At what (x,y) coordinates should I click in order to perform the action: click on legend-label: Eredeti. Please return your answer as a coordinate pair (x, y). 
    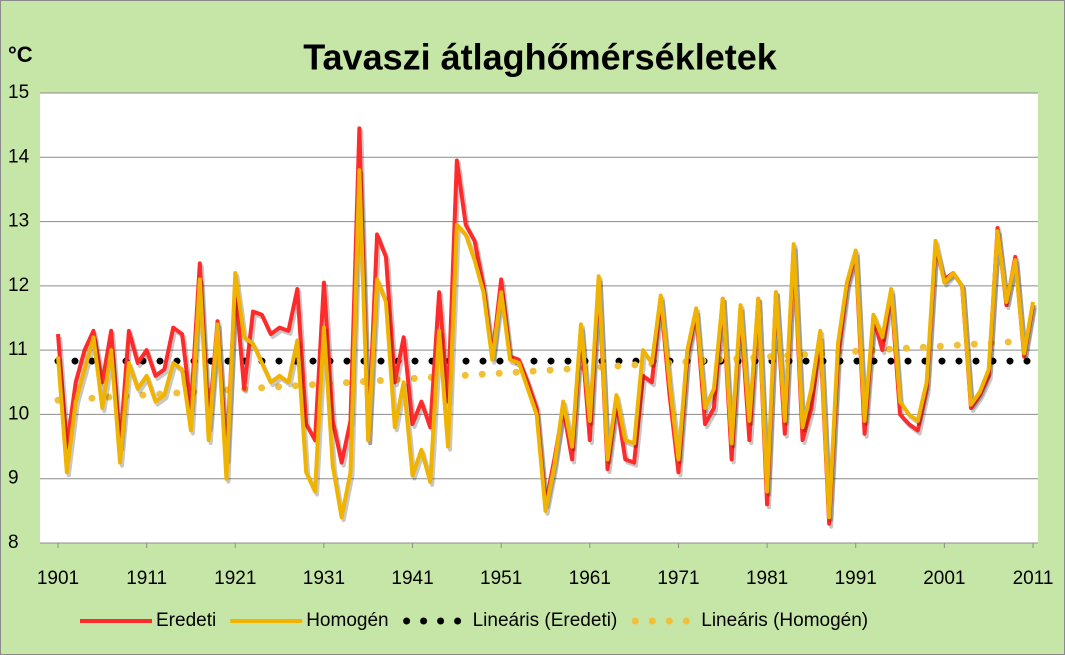
    Looking at the image, I should click on (186, 620).